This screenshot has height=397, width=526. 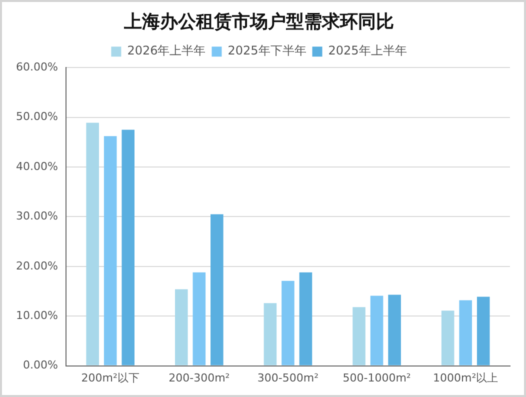 I want to click on chart-title: 上海办公租赁市场户型需求环同比, so click(x=258, y=21).